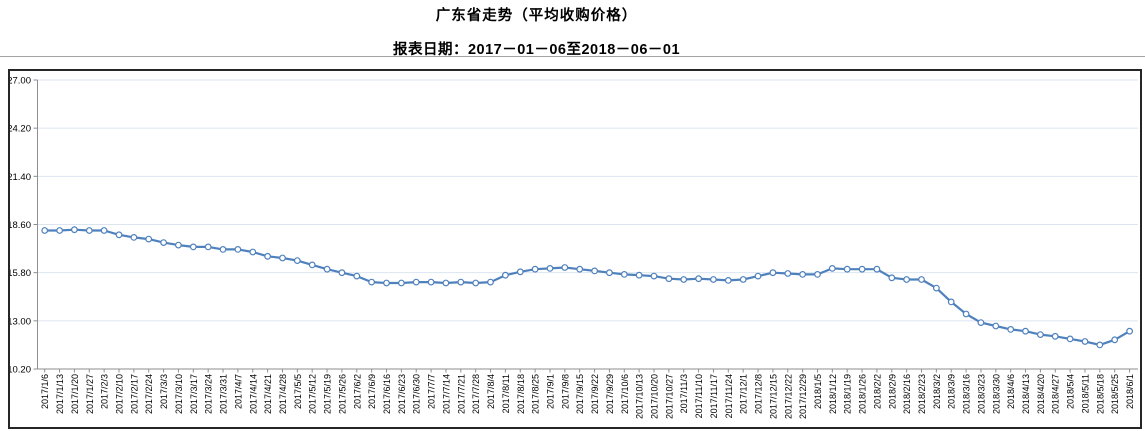 The width and height of the screenshot is (1145, 431). I want to click on x-tick-label: 2018/6/1, so click(1130, 391).